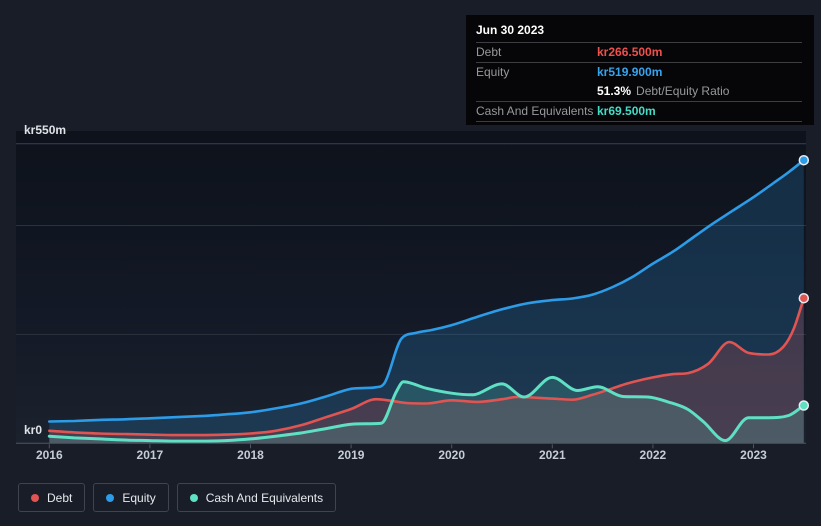 Image resolution: width=821 pixels, height=526 pixels. What do you see at coordinates (139, 497) in the screenshot?
I see `legend-item-equity-label: Equity` at bounding box center [139, 497].